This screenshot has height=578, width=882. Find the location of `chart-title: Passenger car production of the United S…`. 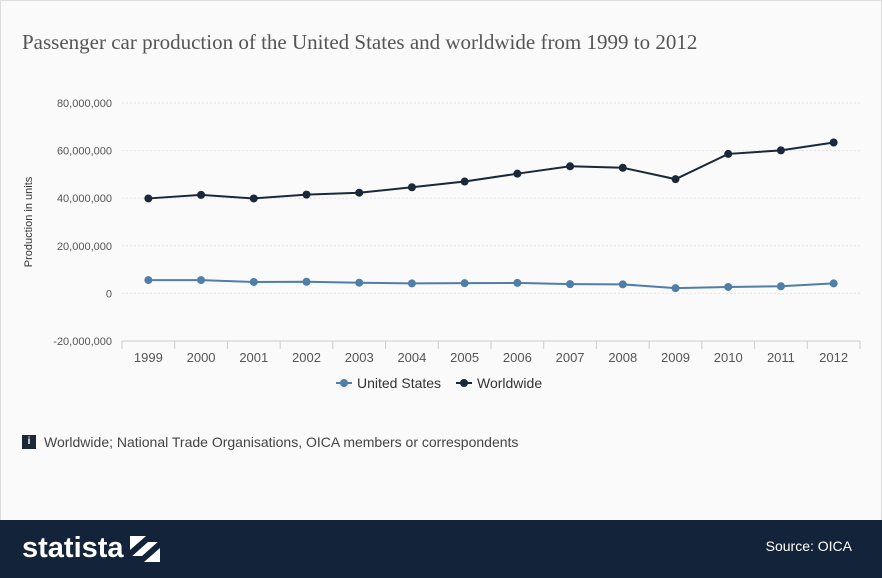

chart-title: Passenger car production of the United S… is located at coordinates (360, 42).